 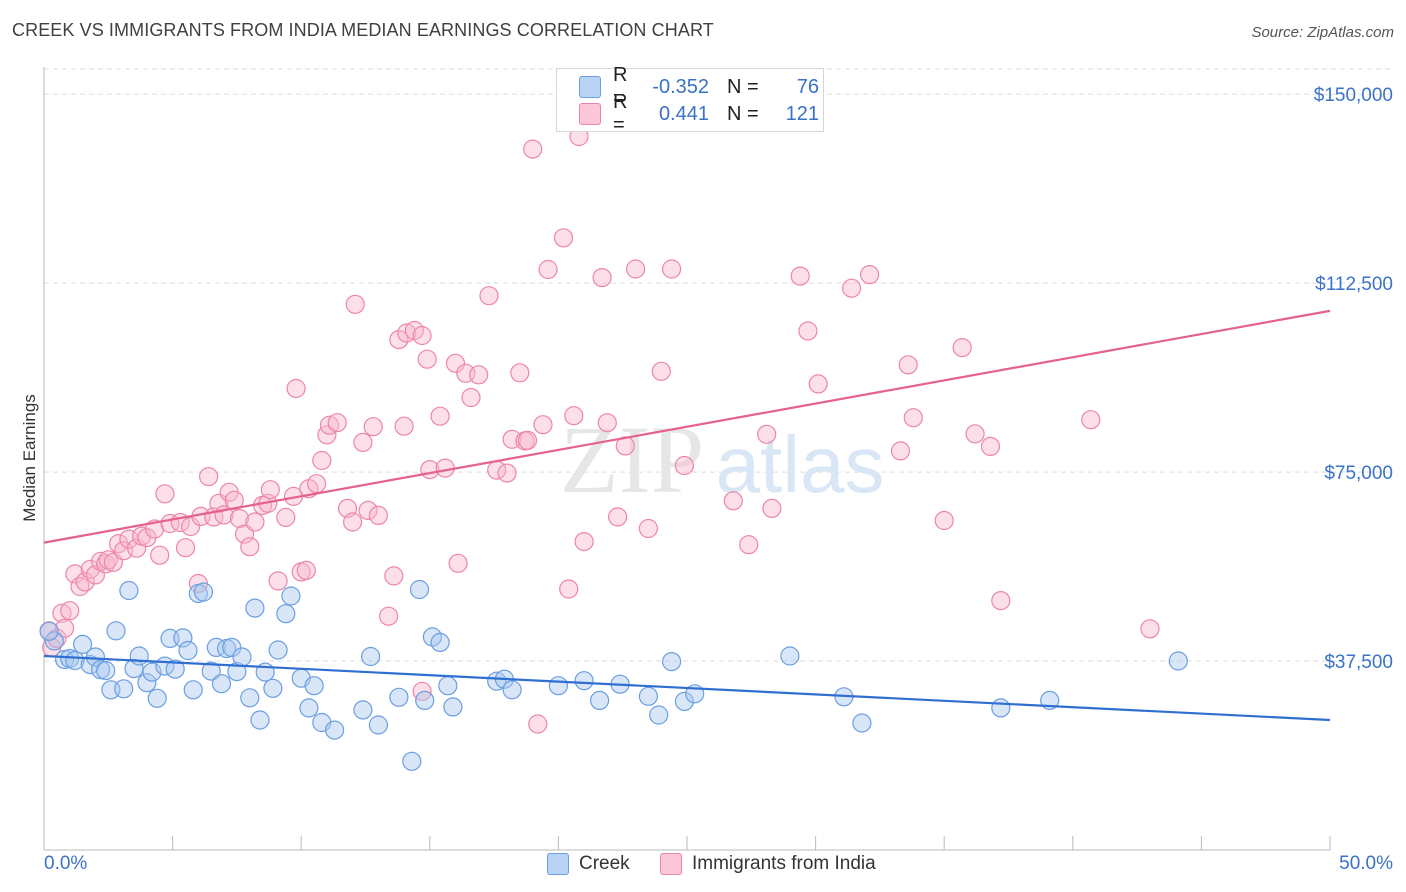 I want to click on series-legend-india: Immigrants from India, so click(x=768, y=864).